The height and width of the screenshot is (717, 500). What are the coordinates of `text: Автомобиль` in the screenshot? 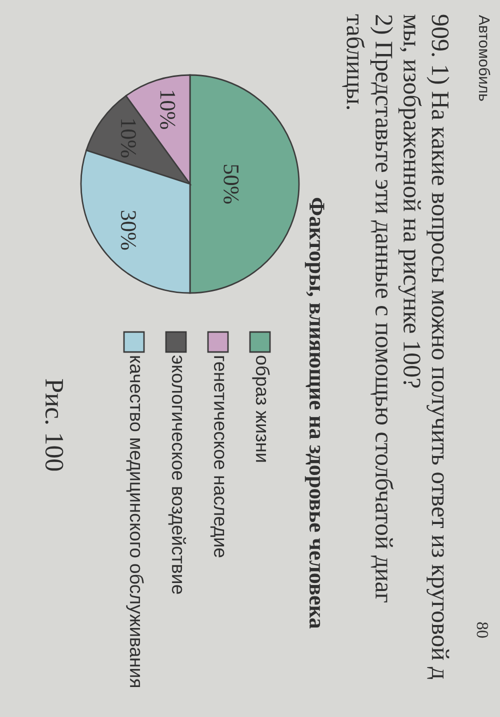 It's located at (484, 58).